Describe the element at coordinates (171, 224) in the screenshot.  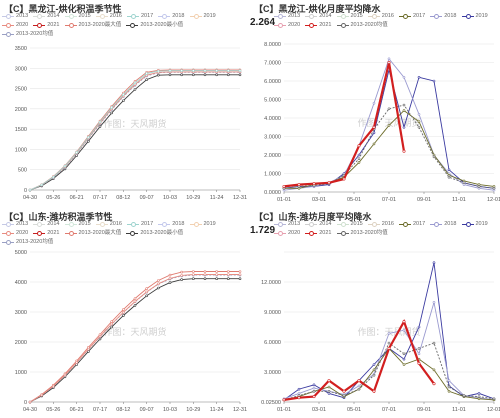
I see `legend-item-2018: 2018` at that location.